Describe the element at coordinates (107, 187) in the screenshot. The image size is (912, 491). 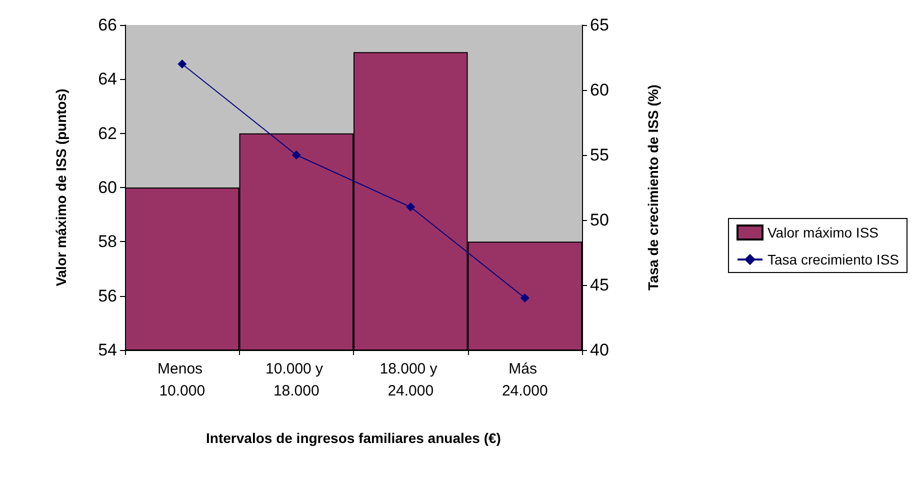
I see `y-tick-label: 60` at that location.